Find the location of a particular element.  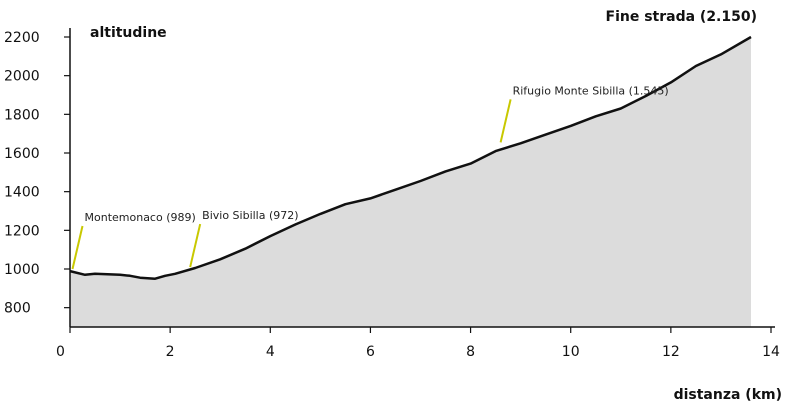

chart-title: Fine strada (2.150) is located at coordinates (682, 17).